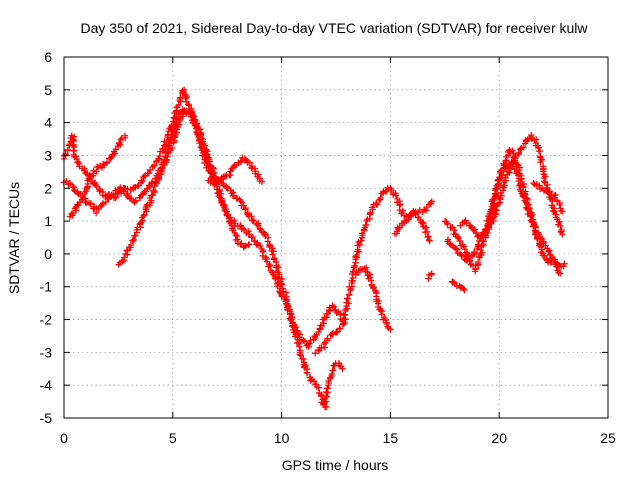 Image resolution: width=640 pixels, height=480 pixels. Describe the element at coordinates (46, 237) in the screenshot. I see `y-tick-labels: -5 -4 -3 -2 -1 0 1 2 3 4 5 6` at that location.